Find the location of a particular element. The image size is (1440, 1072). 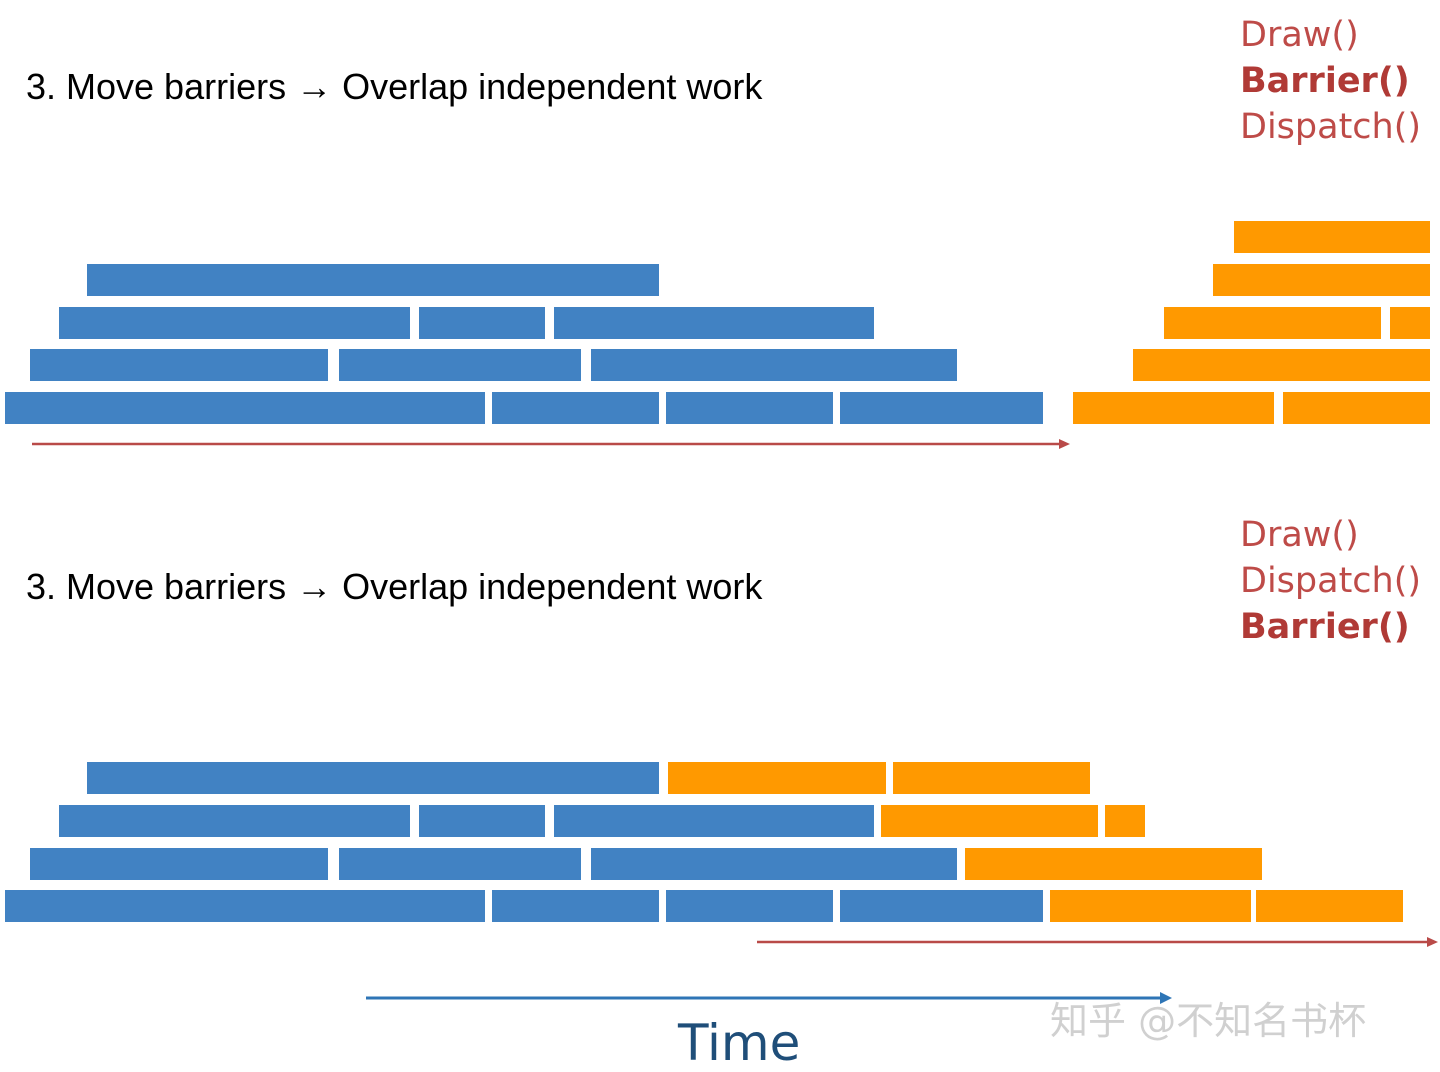

call-sequence: Draw() Barrier() Dispatch() is located at coordinates (1340, 81).